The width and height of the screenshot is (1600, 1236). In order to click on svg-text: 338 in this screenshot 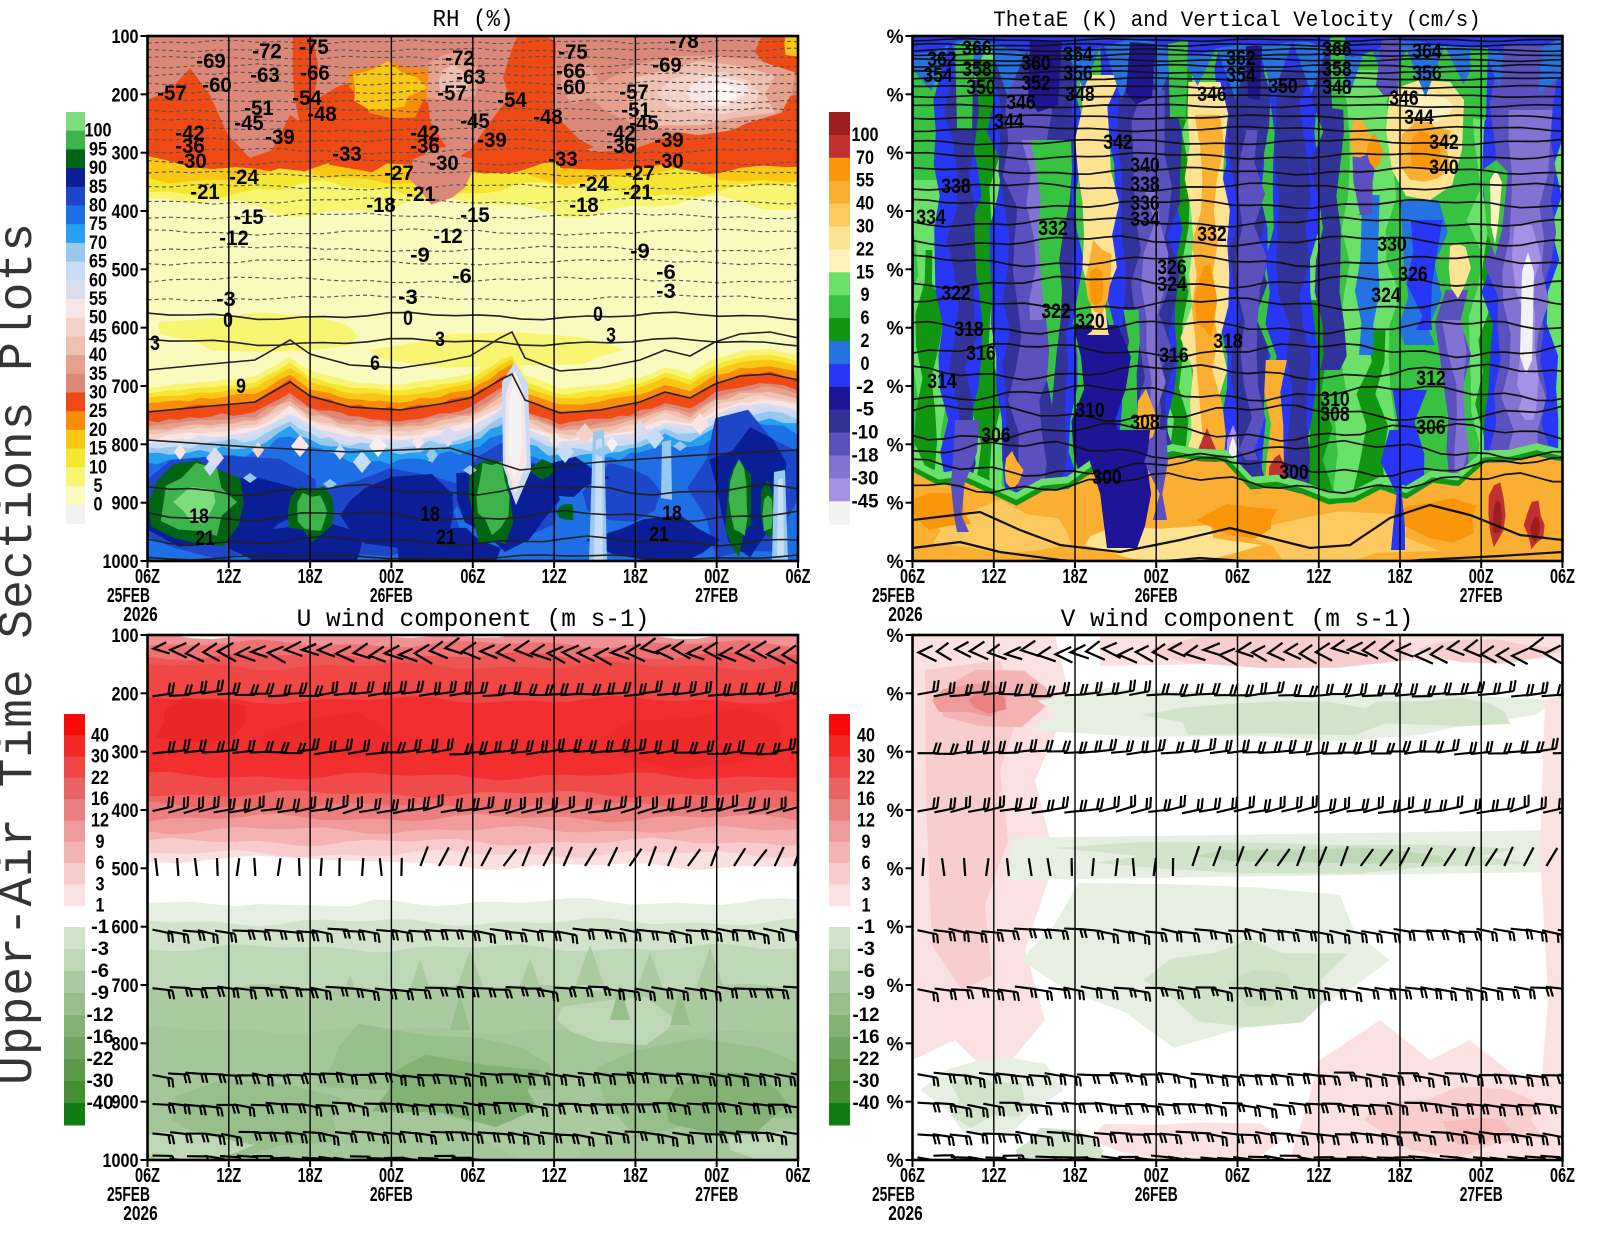, I will do `click(956, 186)`.